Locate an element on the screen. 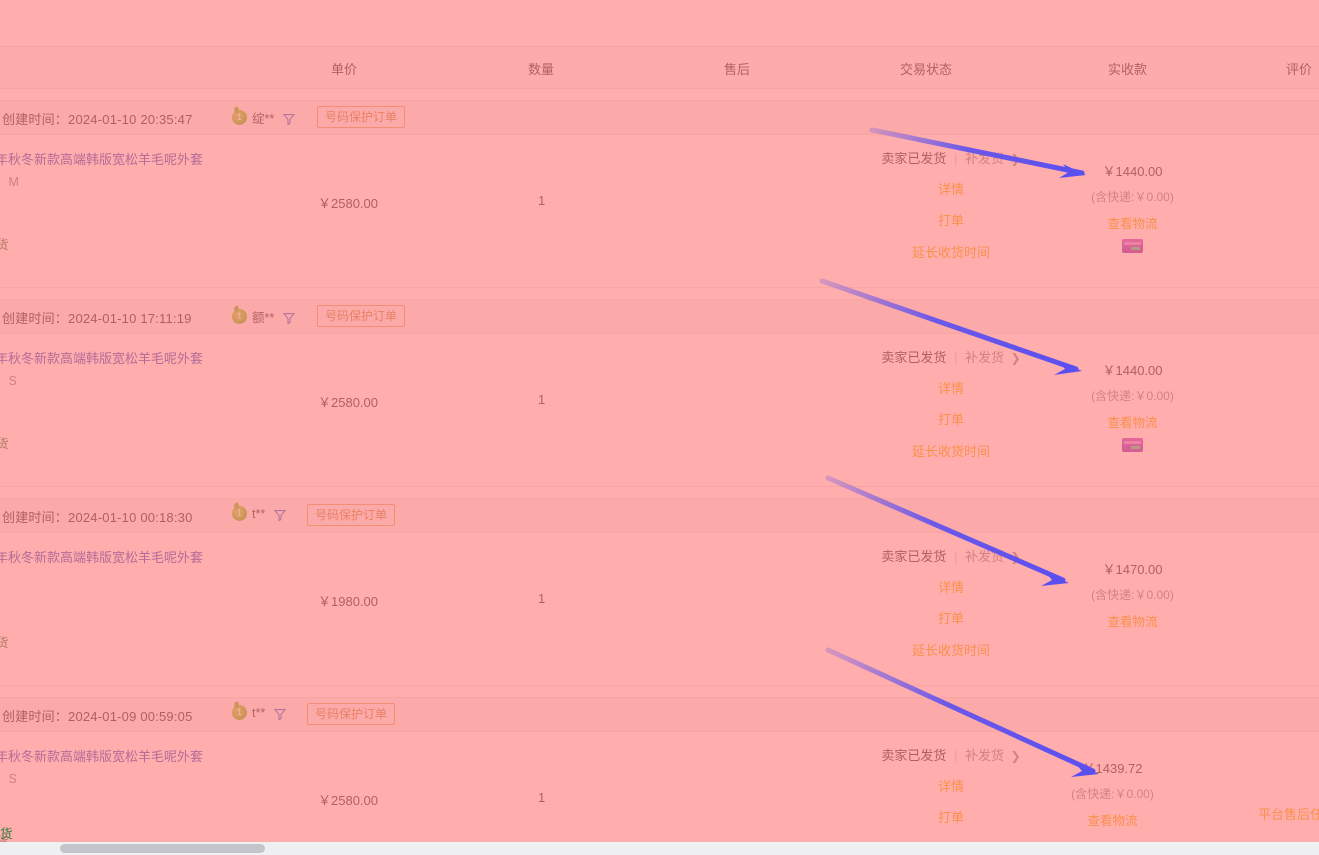  order-header: 创建时间：2024-01-10 17:11:19 1 额** 号码保护订单 is located at coordinates (659, 317).